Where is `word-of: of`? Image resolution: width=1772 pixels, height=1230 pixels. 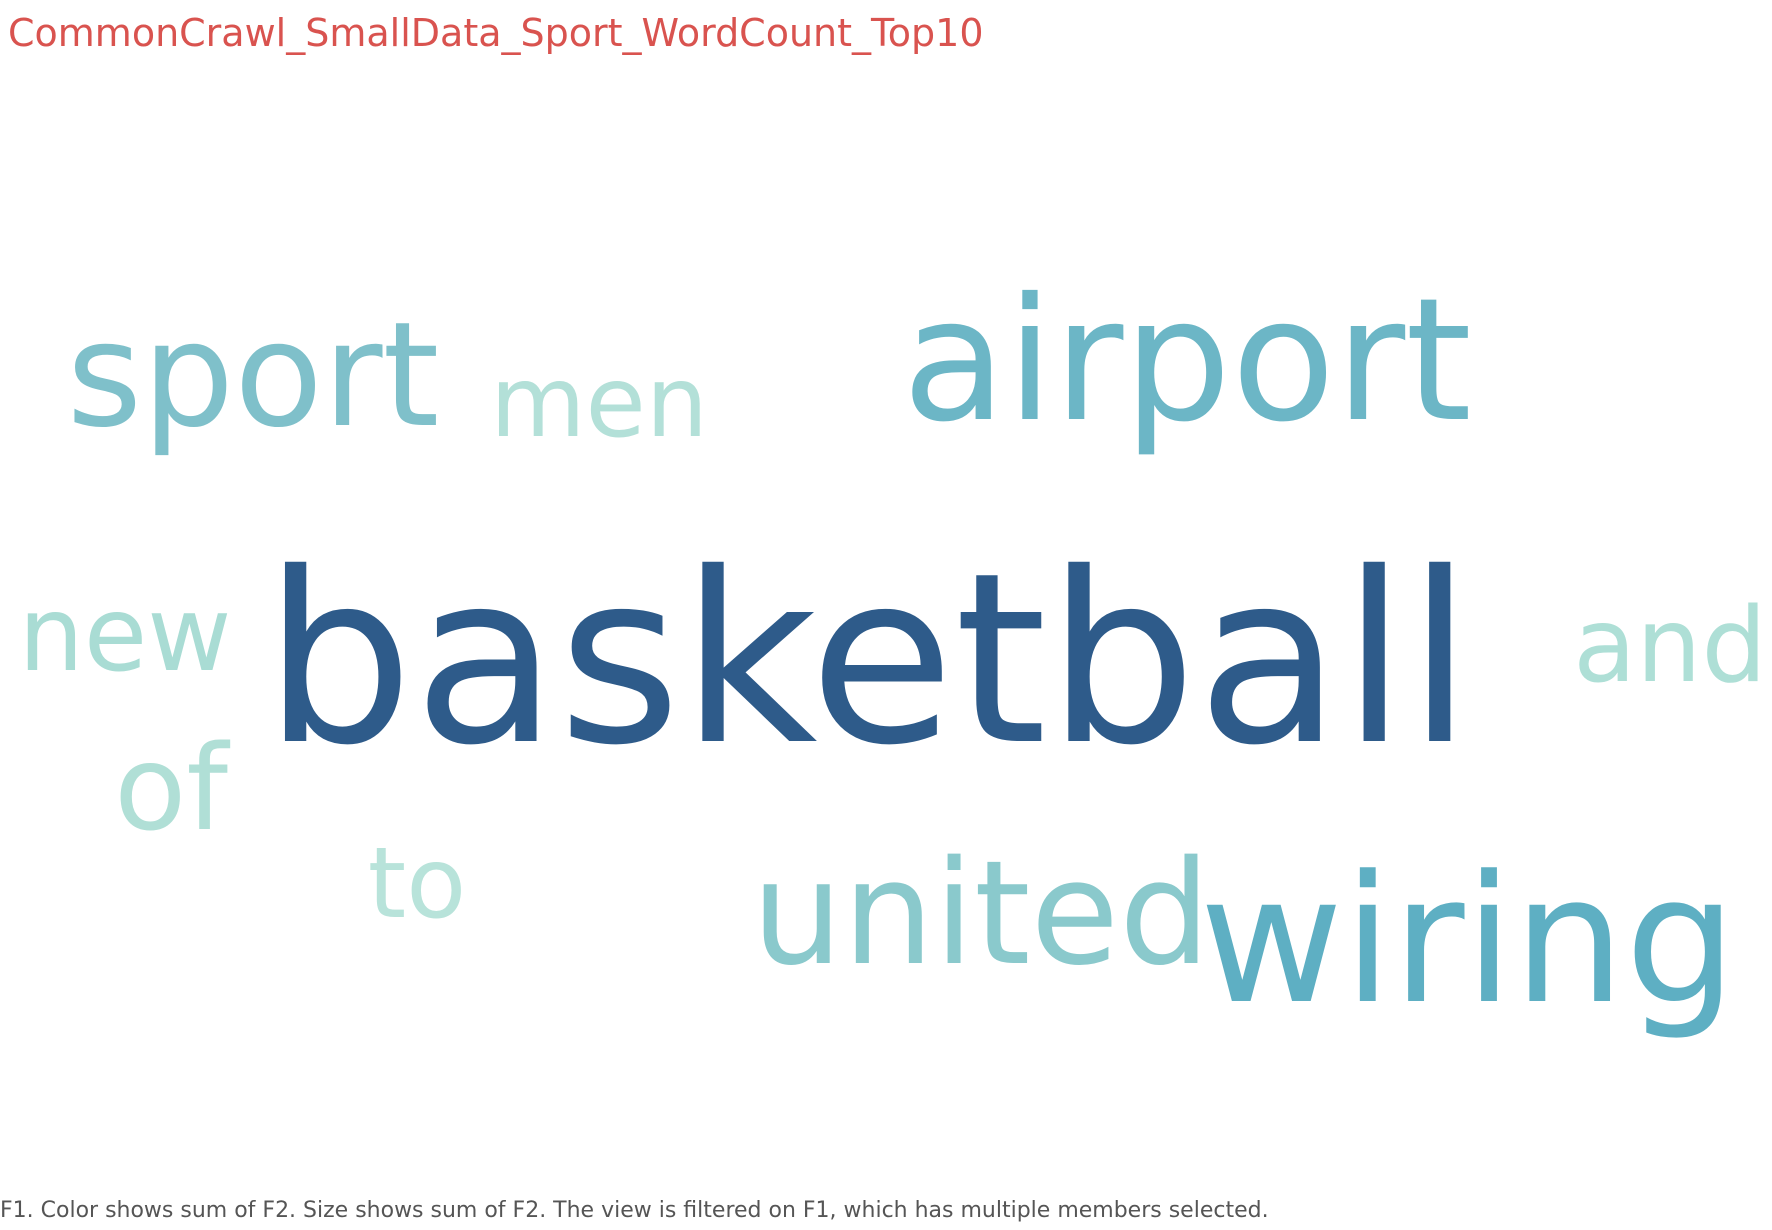 word-of: of is located at coordinates (172, 788).